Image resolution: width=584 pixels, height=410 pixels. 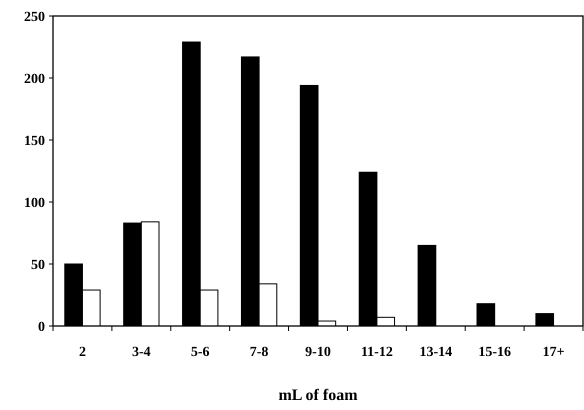 I want to click on y-tick-label: 200, so click(x=34, y=79).